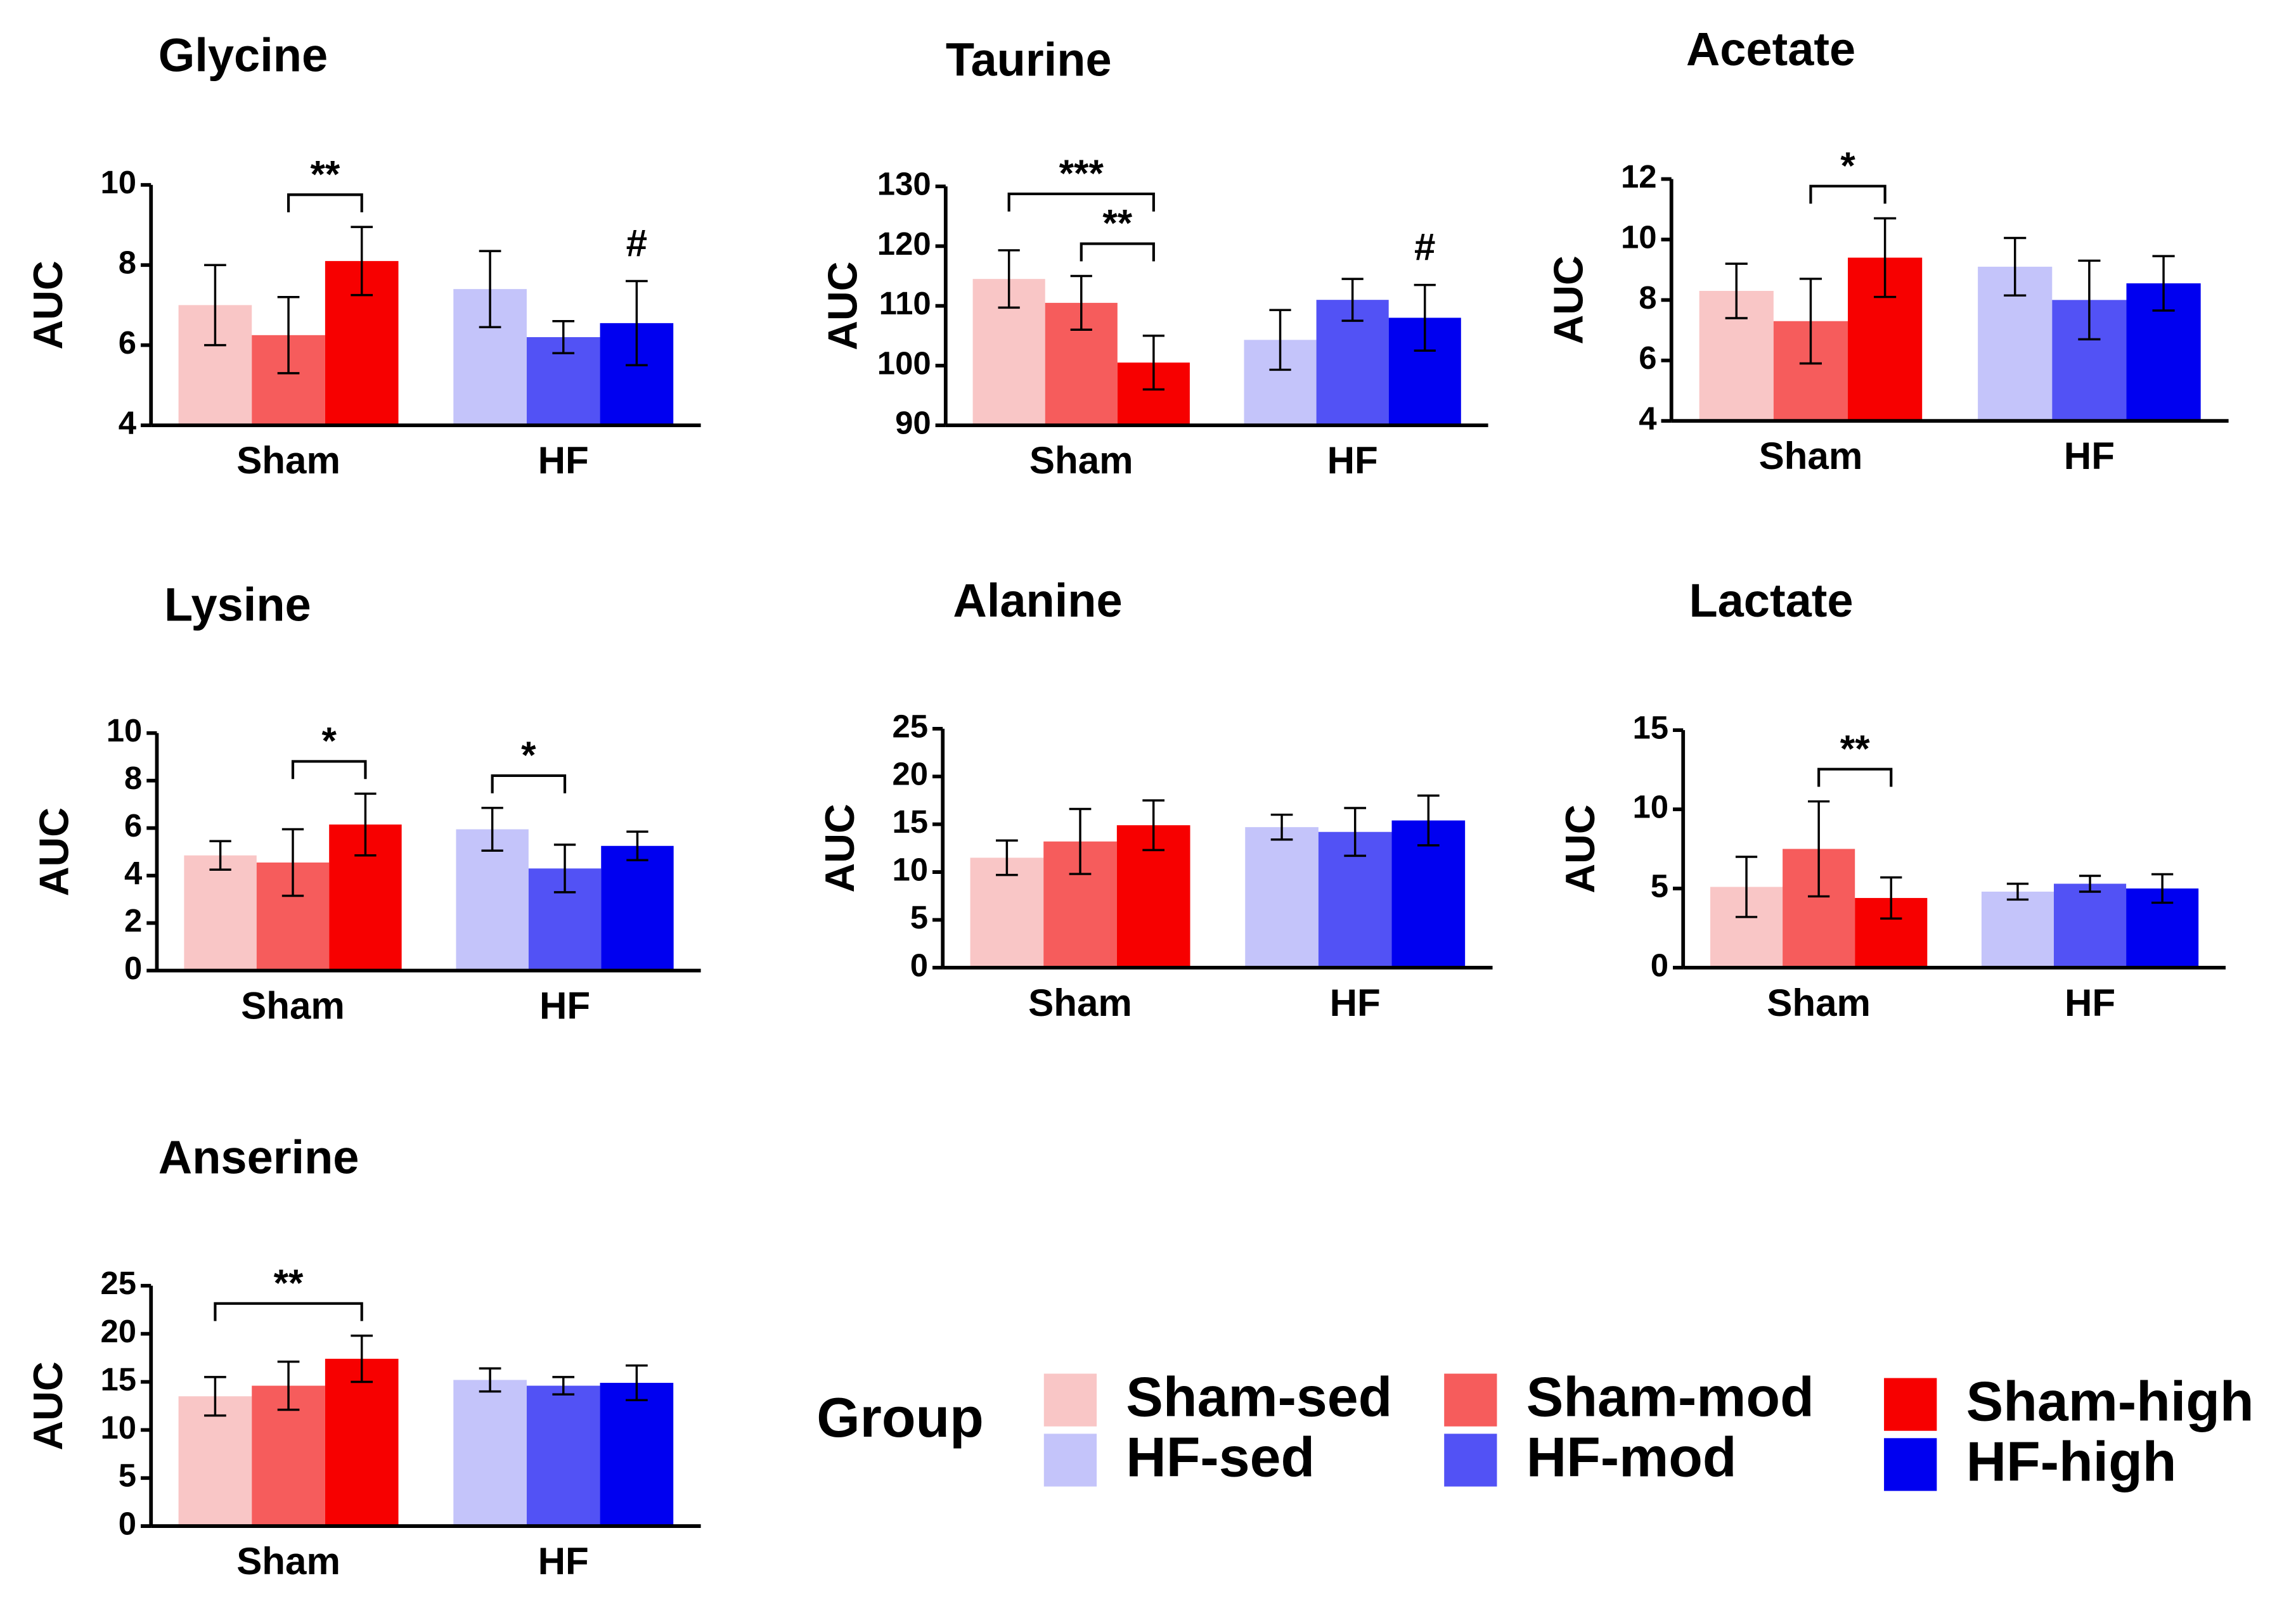 The image size is (2296, 1604). What do you see at coordinates (900, 1417) in the screenshot?
I see `legend-title: Group` at bounding box center [900, 1417].